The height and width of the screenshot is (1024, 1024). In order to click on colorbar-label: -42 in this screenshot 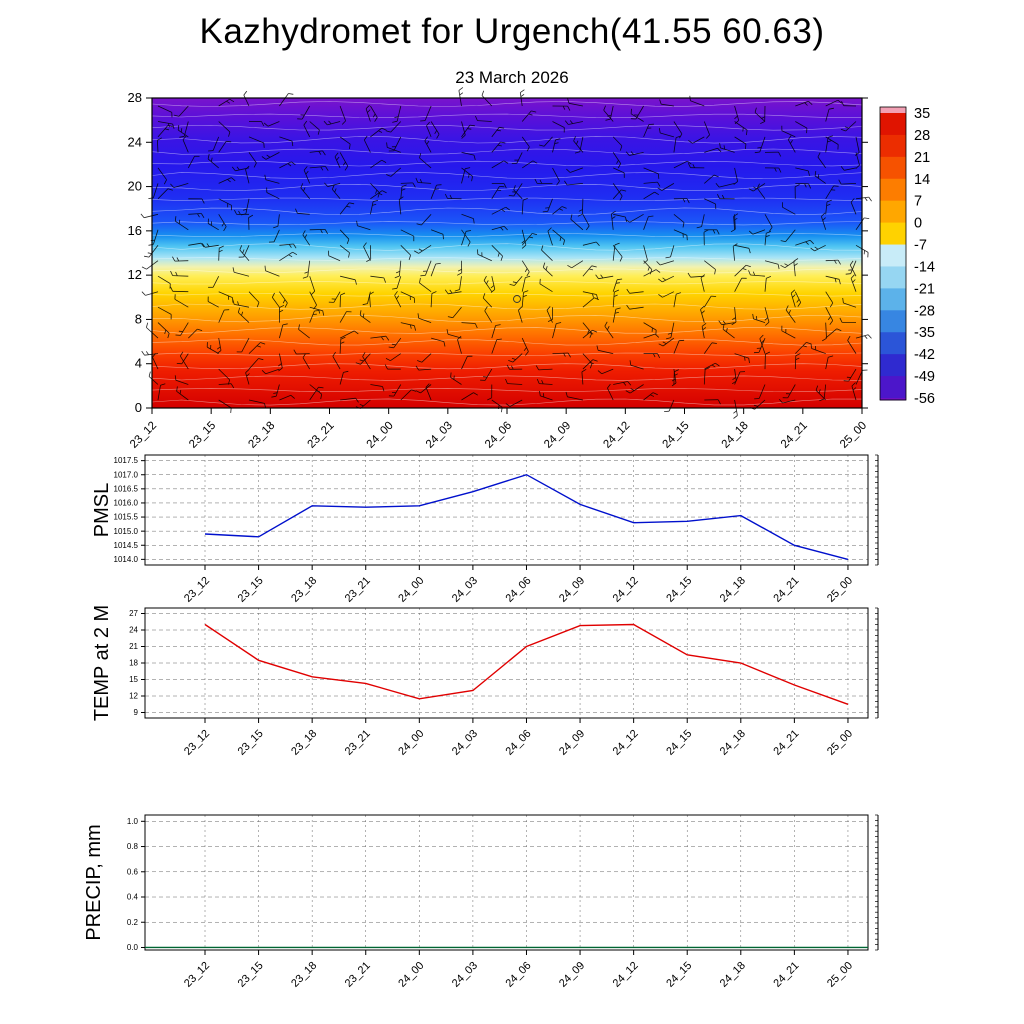, I will do `click(924, 355)`.